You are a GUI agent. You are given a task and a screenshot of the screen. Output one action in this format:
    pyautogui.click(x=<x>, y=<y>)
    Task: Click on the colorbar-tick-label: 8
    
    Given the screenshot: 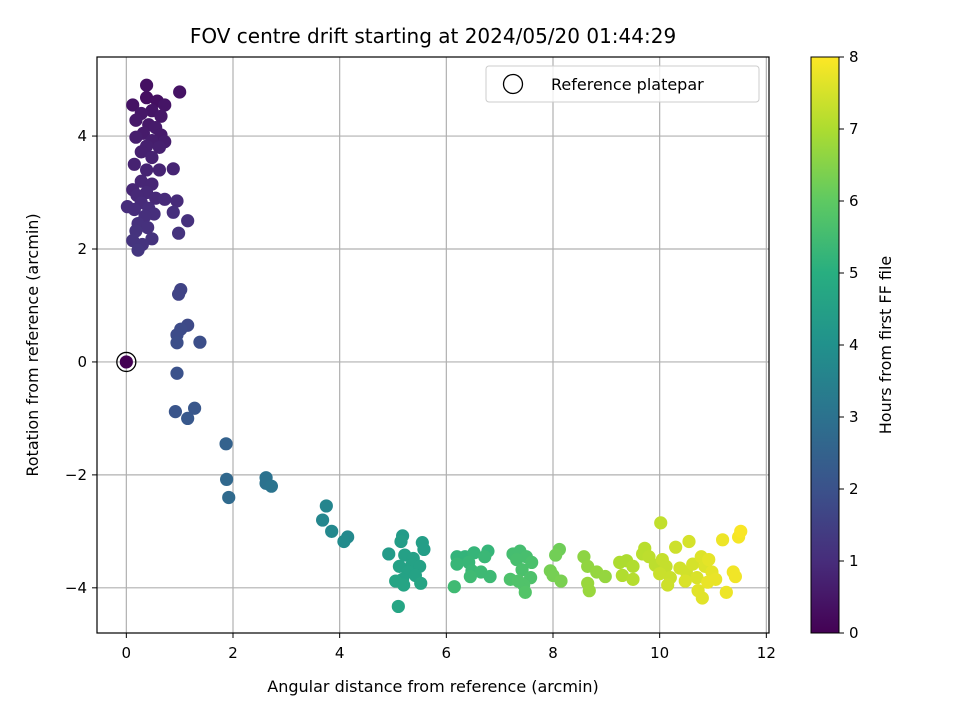 What is the action you would take?
    pyautogui.click(x=854, y=57)
    